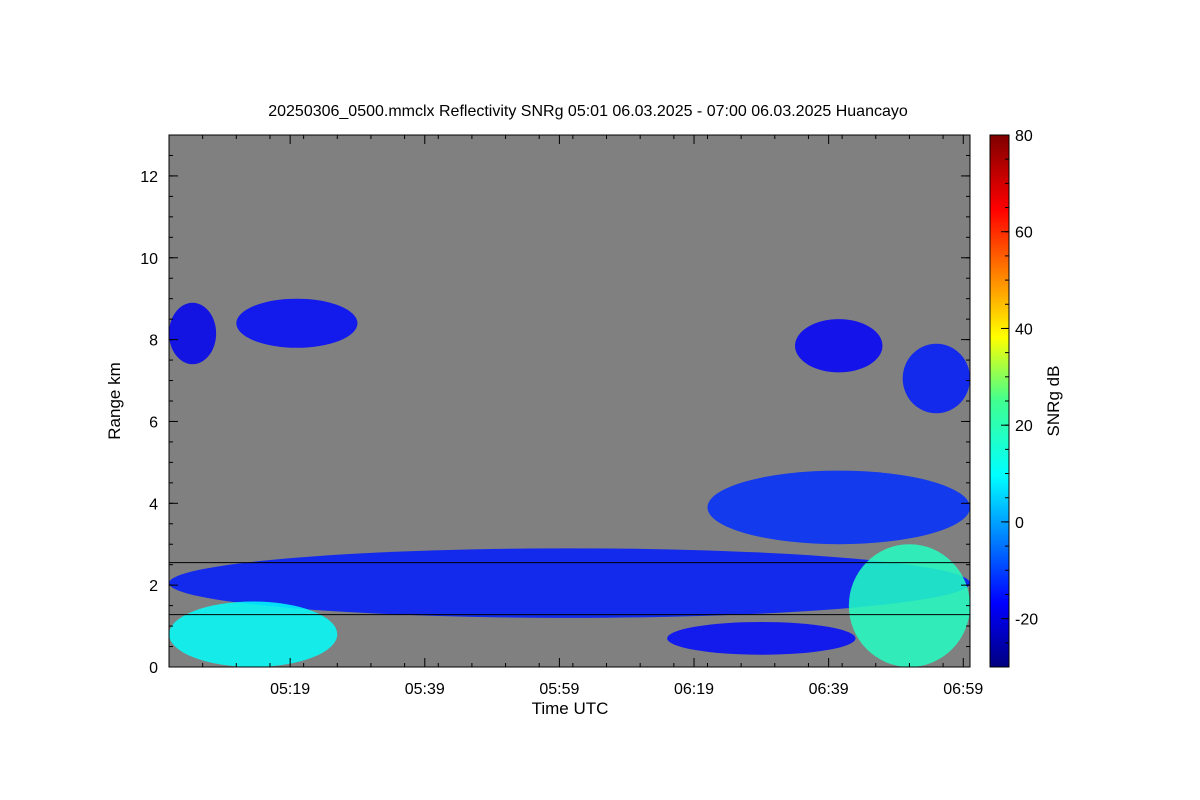  Describe the element at coordinates (1026, 620) in the screenshot. I see `colorbar-tick-label: -20` at that location.